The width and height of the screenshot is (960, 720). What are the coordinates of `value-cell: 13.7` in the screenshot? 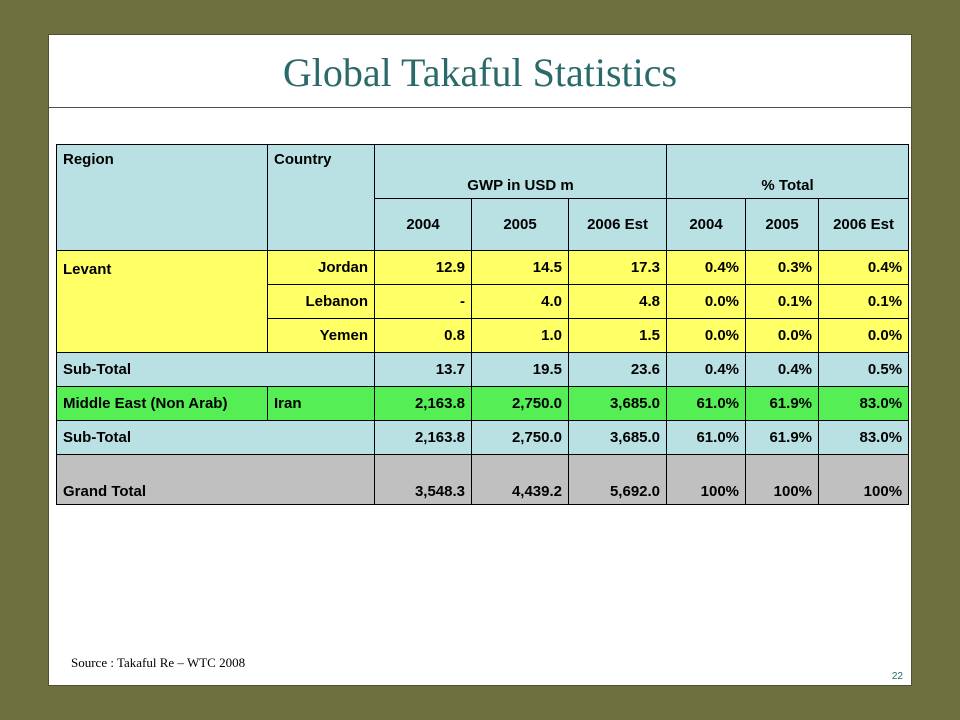 It's located at (423, 369).